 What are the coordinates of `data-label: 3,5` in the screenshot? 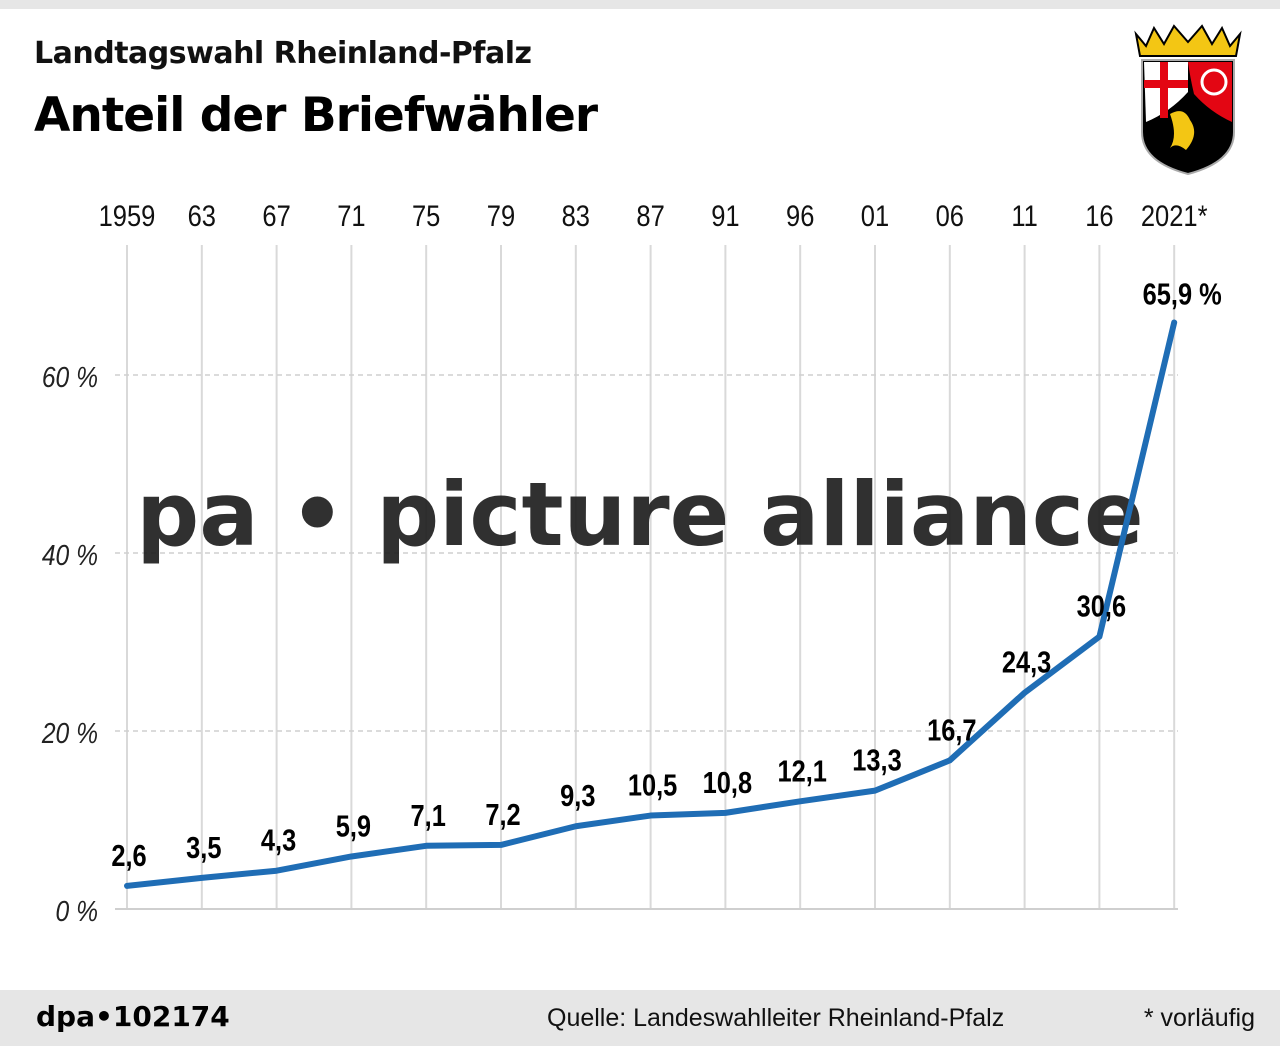 It's located at (203, 848).